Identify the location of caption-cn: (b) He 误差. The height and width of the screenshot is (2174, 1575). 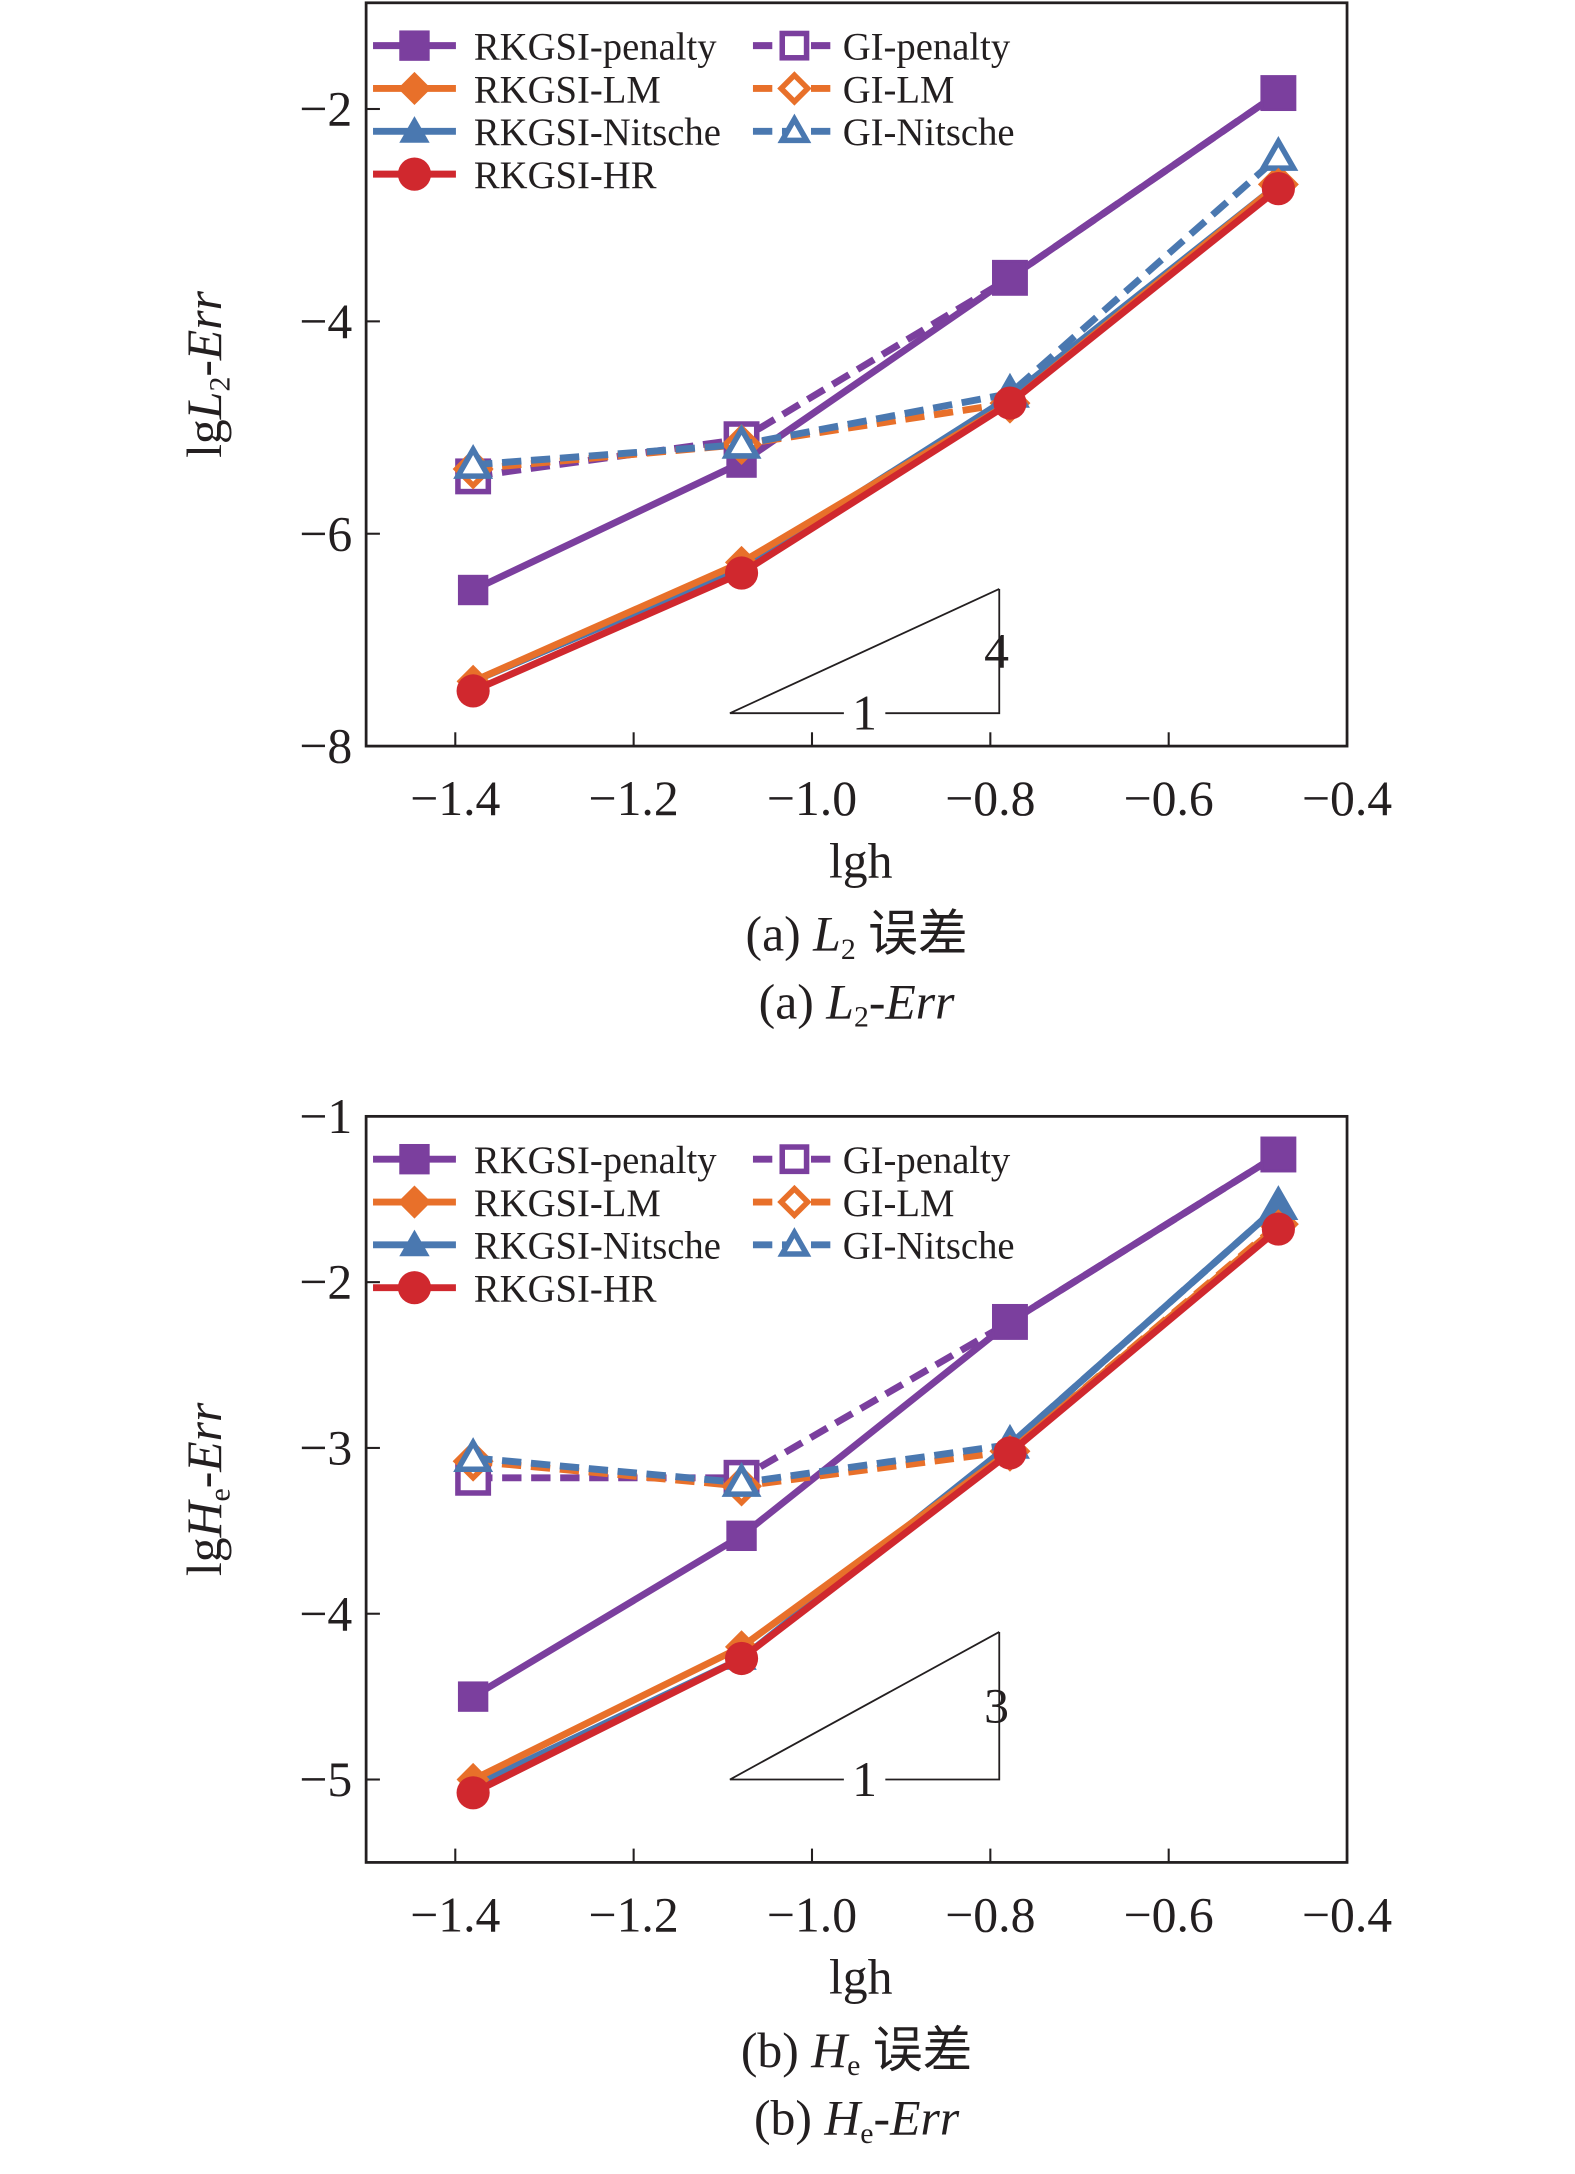
(856, 2052).